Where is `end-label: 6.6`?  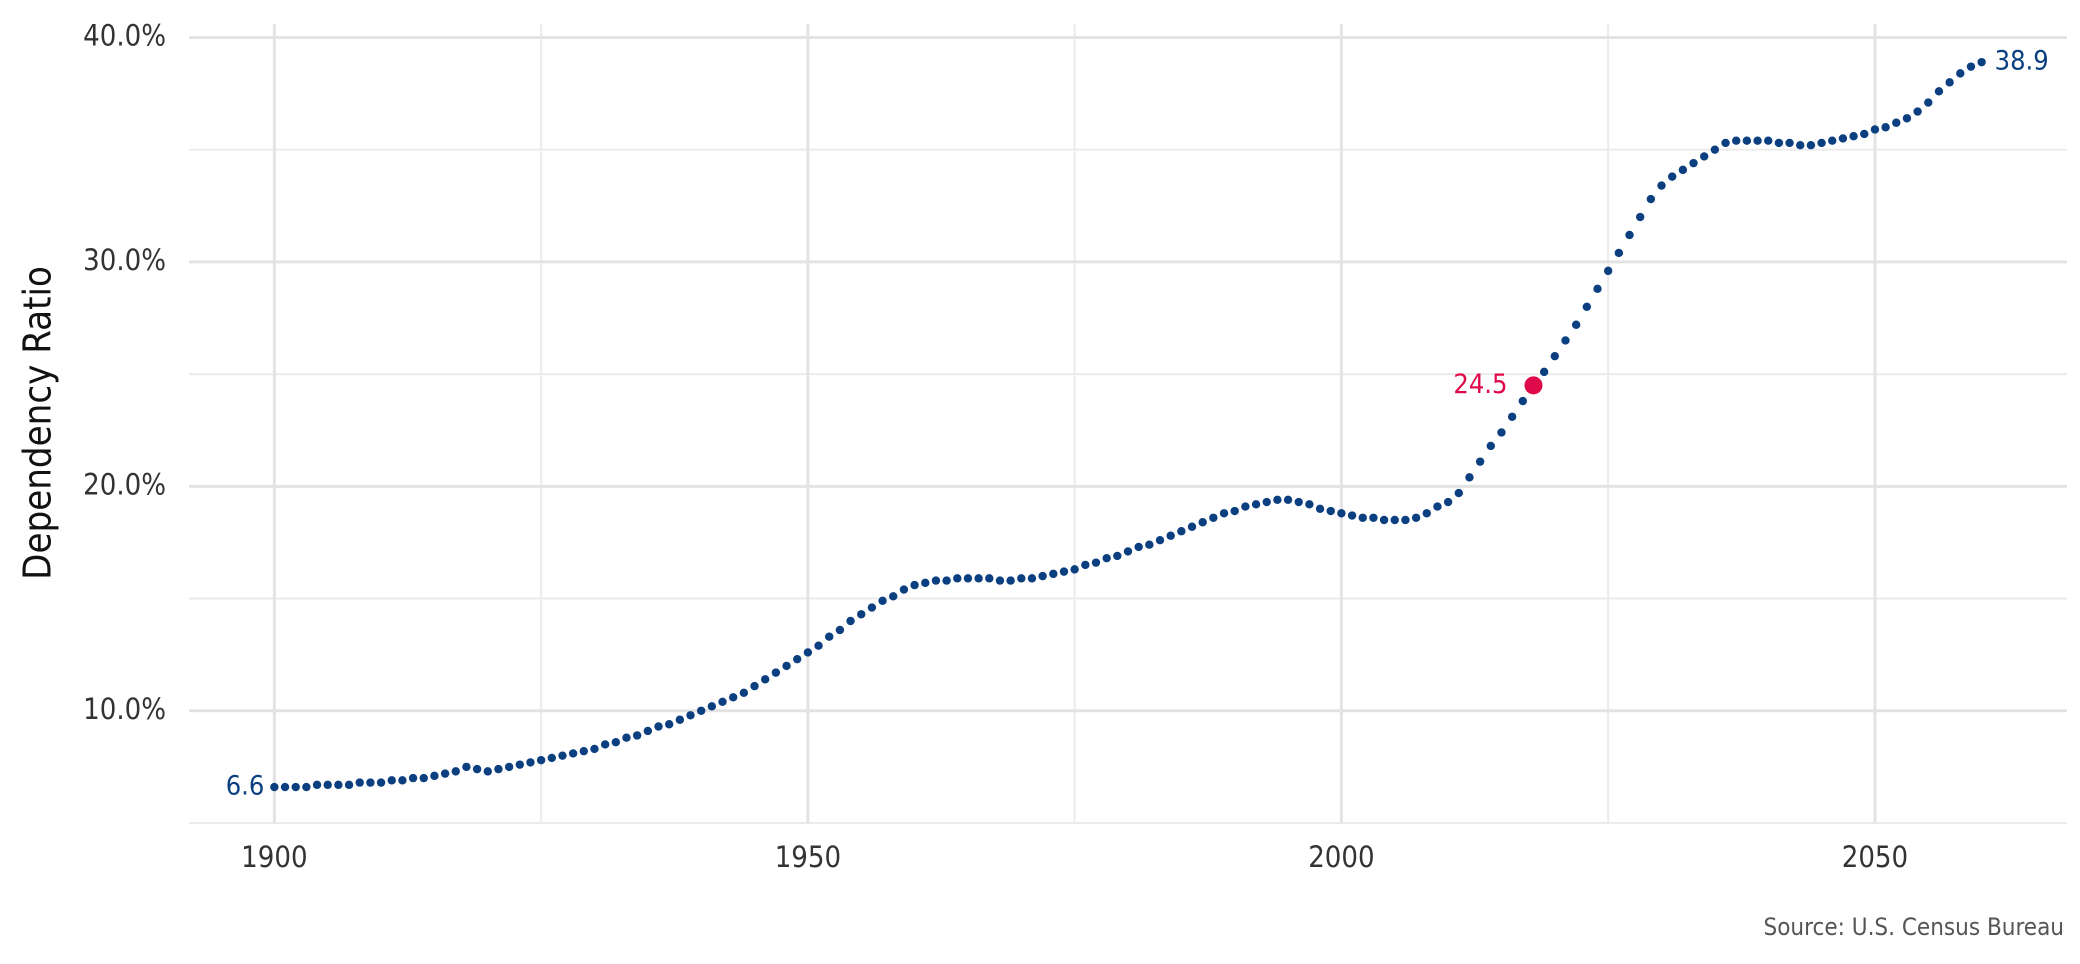 end-label: 6.6 is located at coordinates (245, 786).